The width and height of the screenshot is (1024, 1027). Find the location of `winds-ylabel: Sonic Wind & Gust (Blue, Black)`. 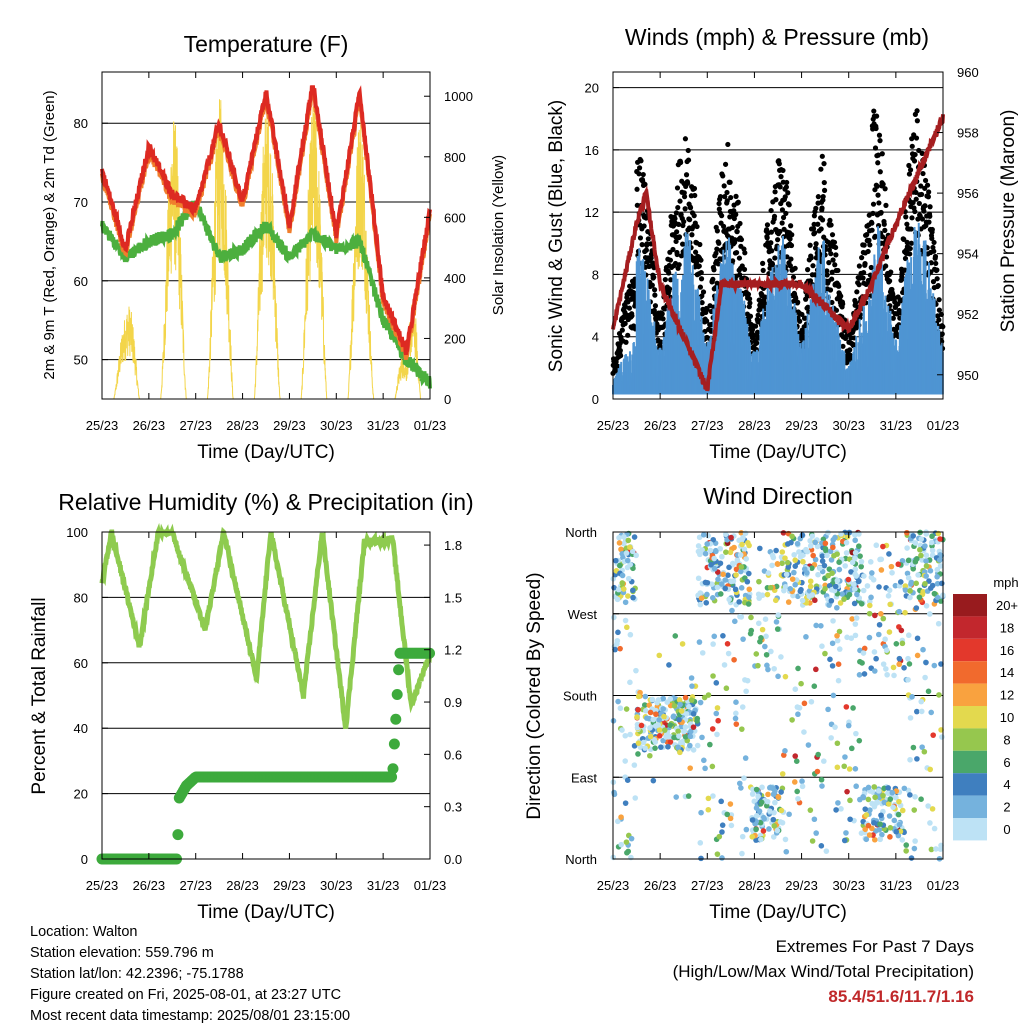

winds-ylabel: Sonic Wind & Gust (Blue, Black) is located at coordinates (556, 236).